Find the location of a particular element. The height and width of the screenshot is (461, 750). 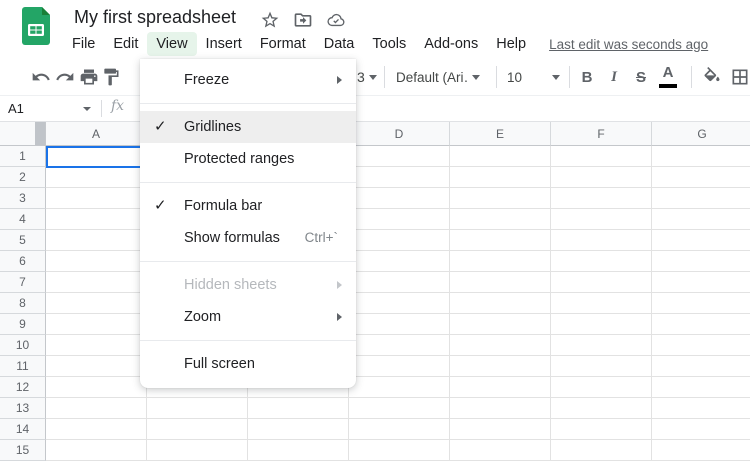

cell-G4 is located at coordinates (701, 219).